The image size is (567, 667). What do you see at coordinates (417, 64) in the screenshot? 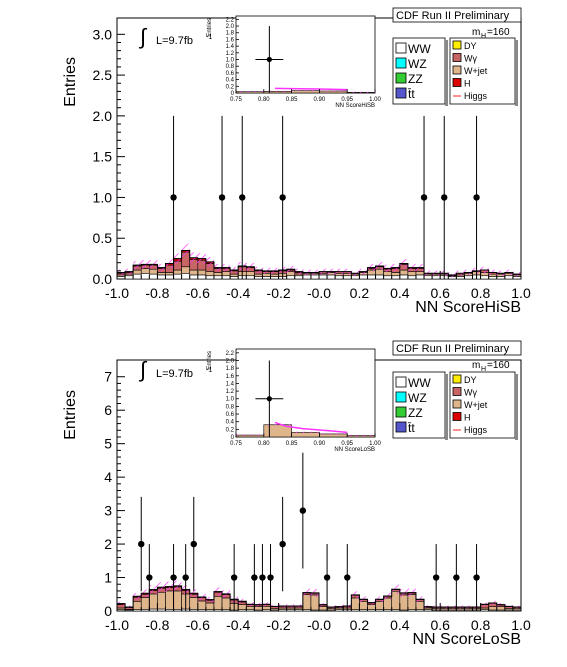
I see `legend-label: WZ` at bounding box center [417, 64].